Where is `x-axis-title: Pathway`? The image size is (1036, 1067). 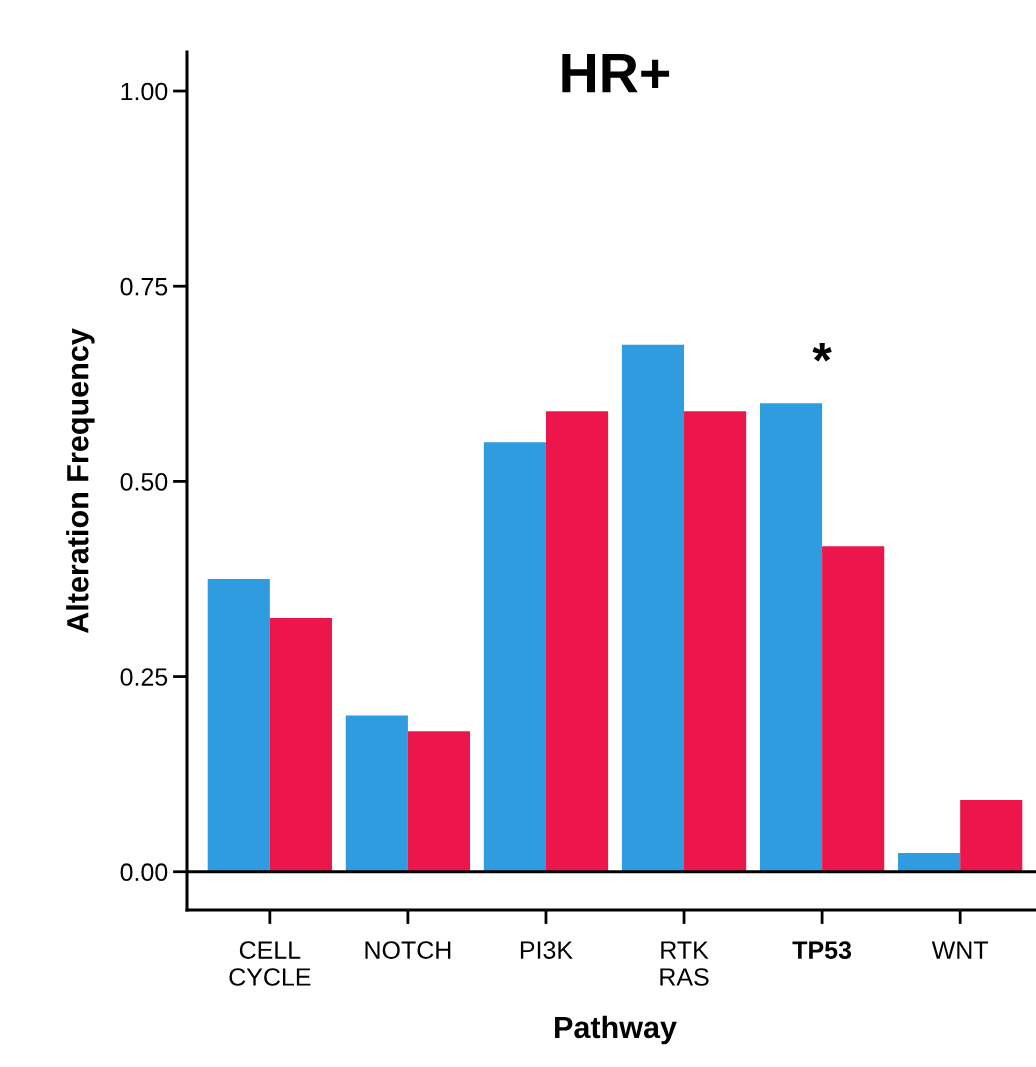
x-axis-title: Pathway is located at coordinates (616, 1030).